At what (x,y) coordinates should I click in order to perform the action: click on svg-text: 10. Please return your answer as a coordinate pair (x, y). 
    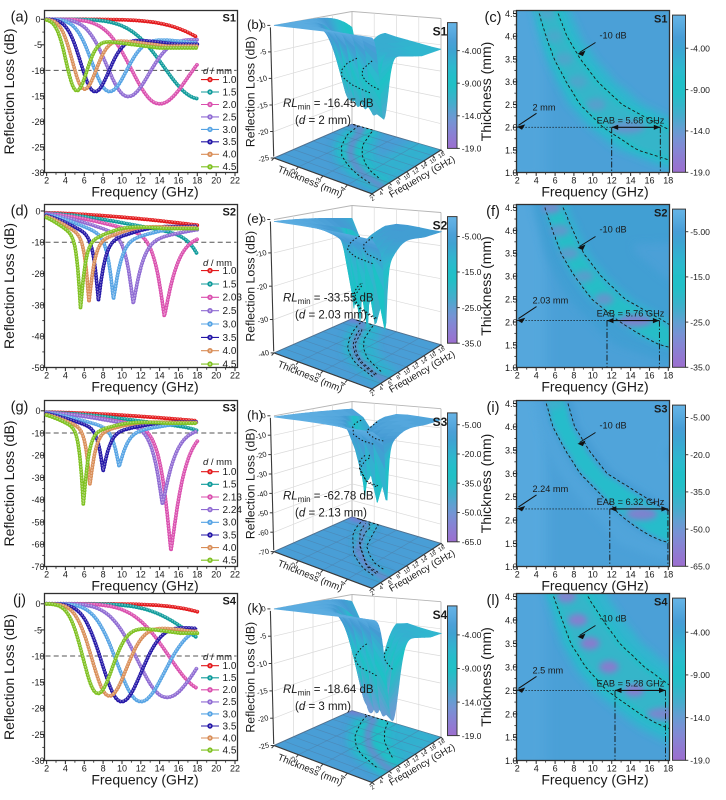
    Looking at the image, I should click on (407, 372).